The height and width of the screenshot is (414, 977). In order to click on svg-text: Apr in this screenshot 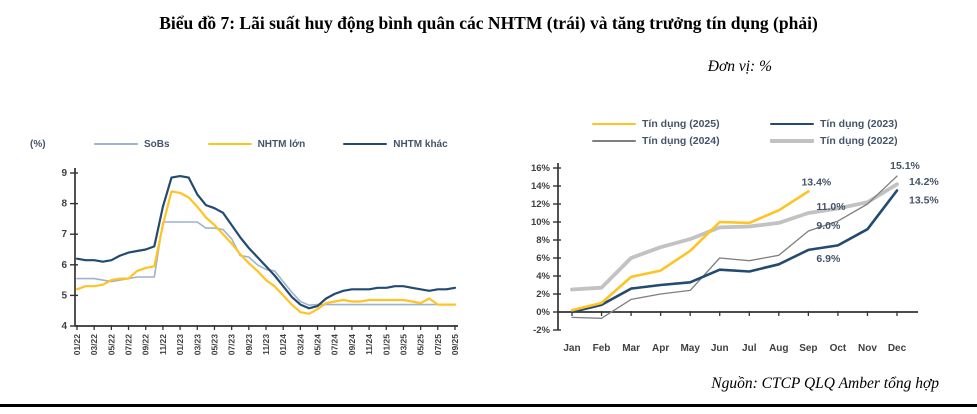, I will do `click(660, 348)`.